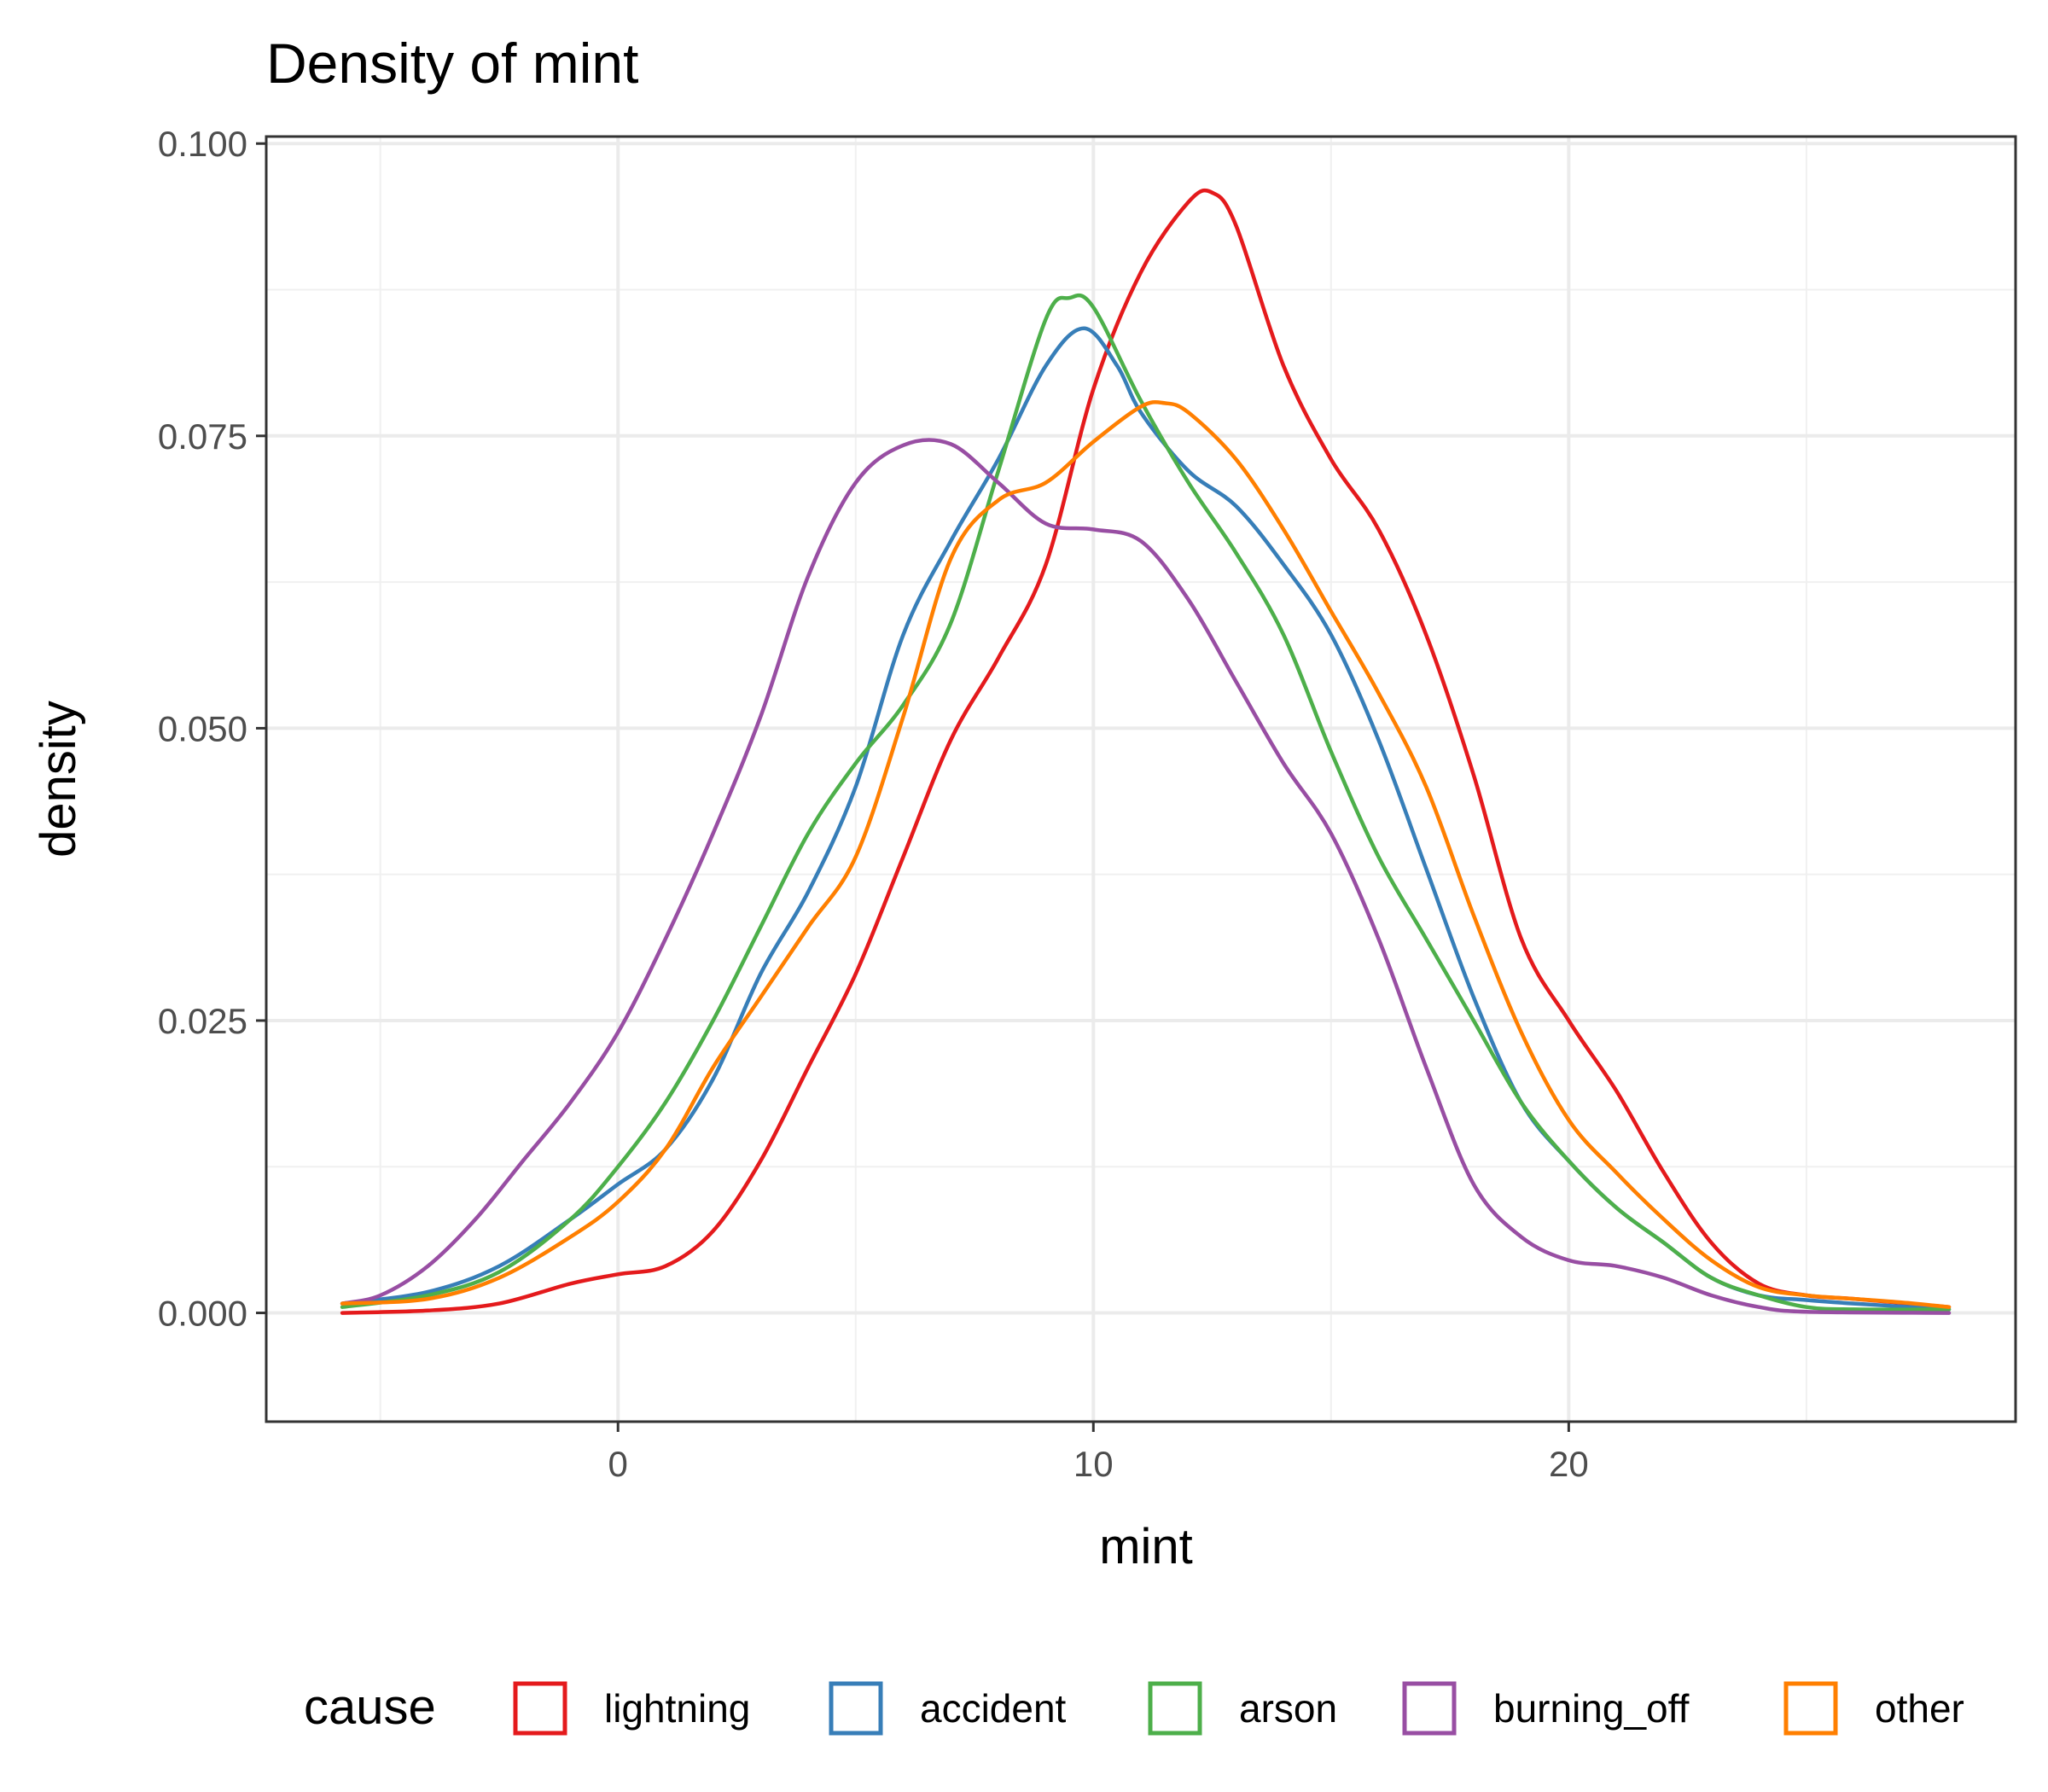 The width and height of the screenshot is (2048, 1792). I want to click on legend-item-lightning: lightning, so click(631, 1708).